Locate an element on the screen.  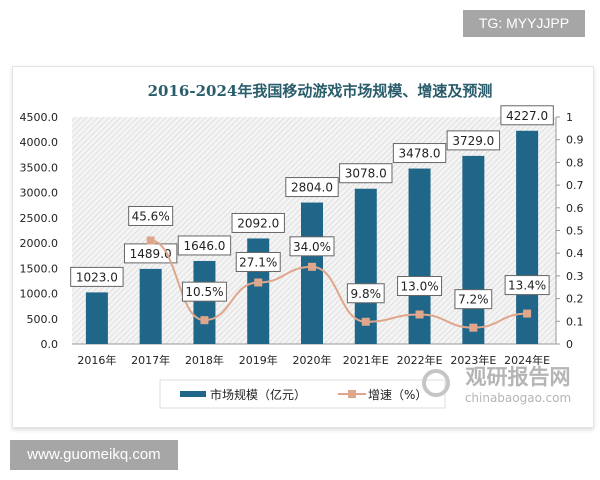
y-right-tick: 0.6 is located at coordinates (575, 208).